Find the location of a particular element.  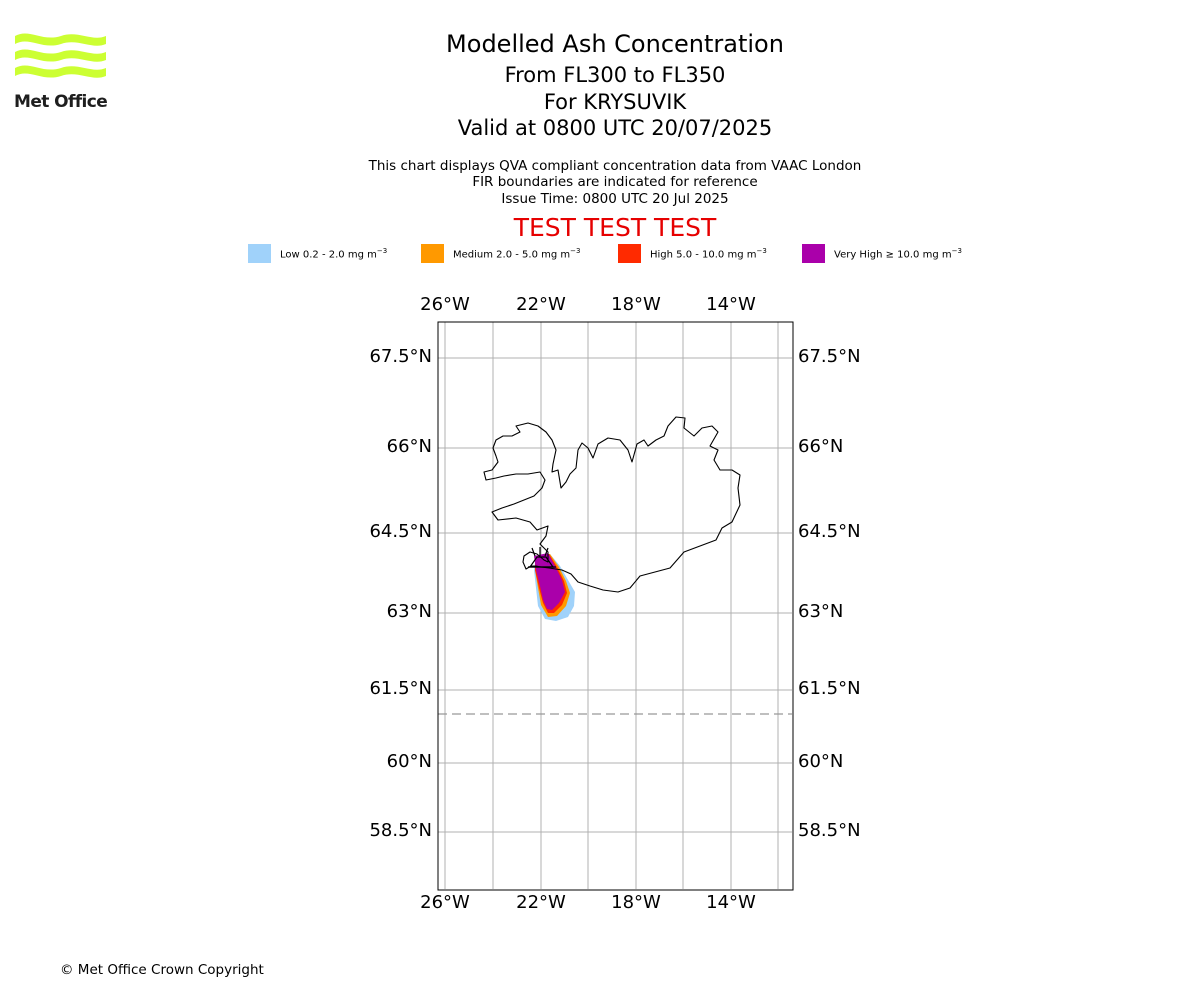

lon-tick-top: 26°W is located at coordinates (445, 304).